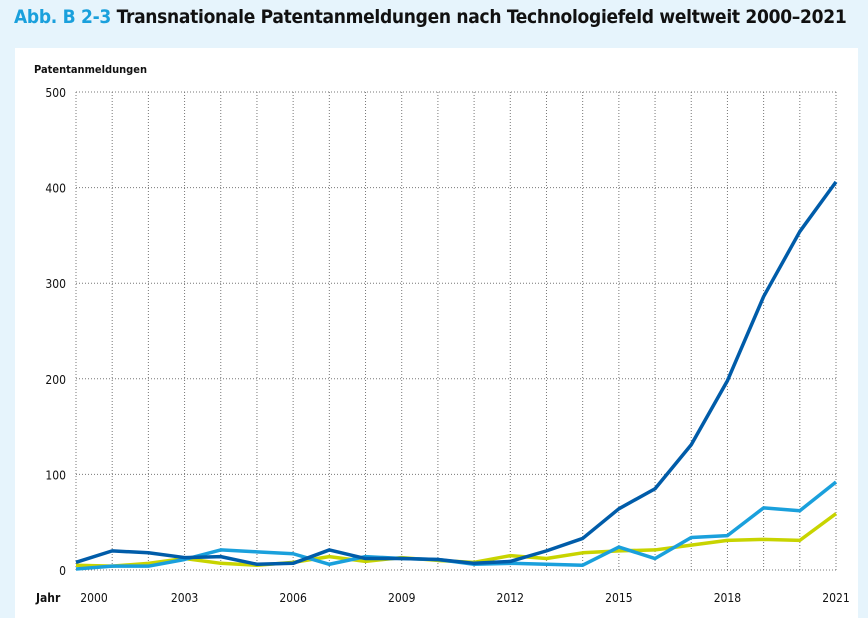  I want to click on x-tick-label: 2003, so click(184, 598).